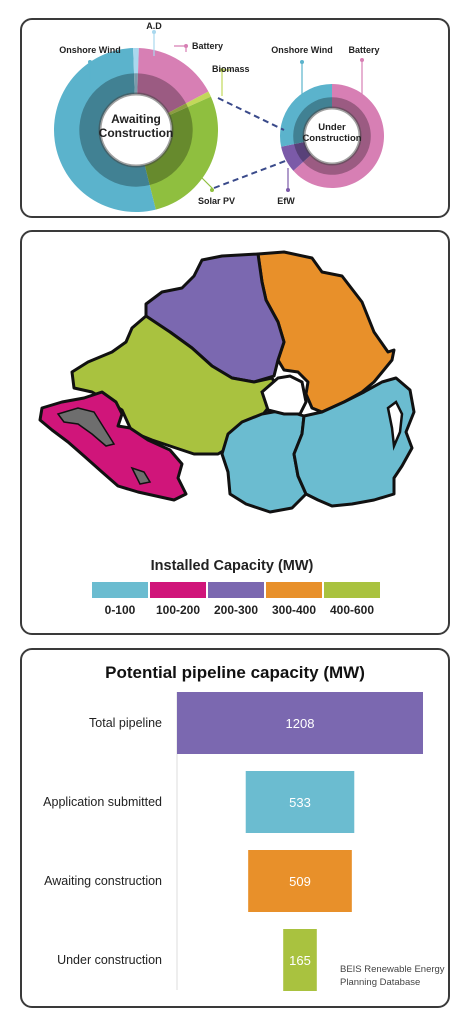 Image resolution: width=464 pixels, height=1024 pixels. I want to click on source-line2: Planning Database, so click(380, 982).